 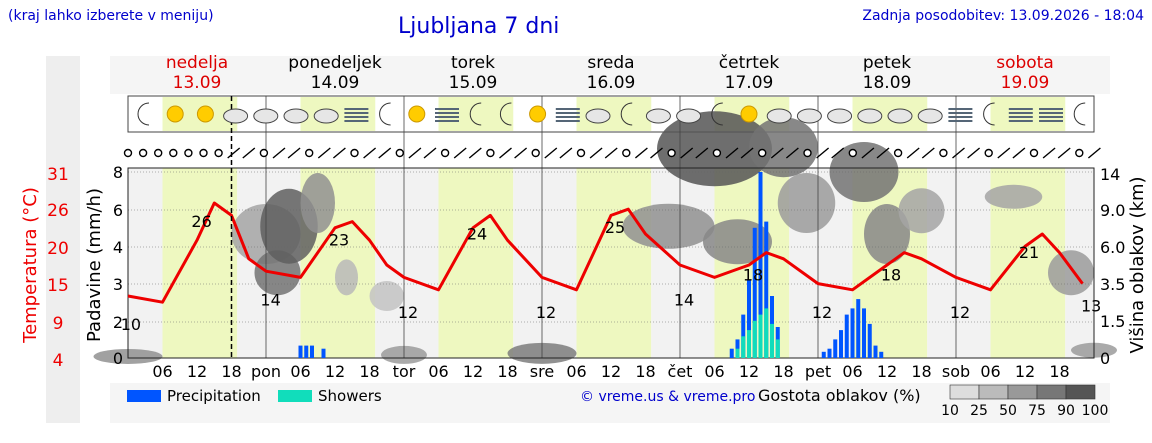 I want to click on temperature-label: 25, so click(x=615, y=227).